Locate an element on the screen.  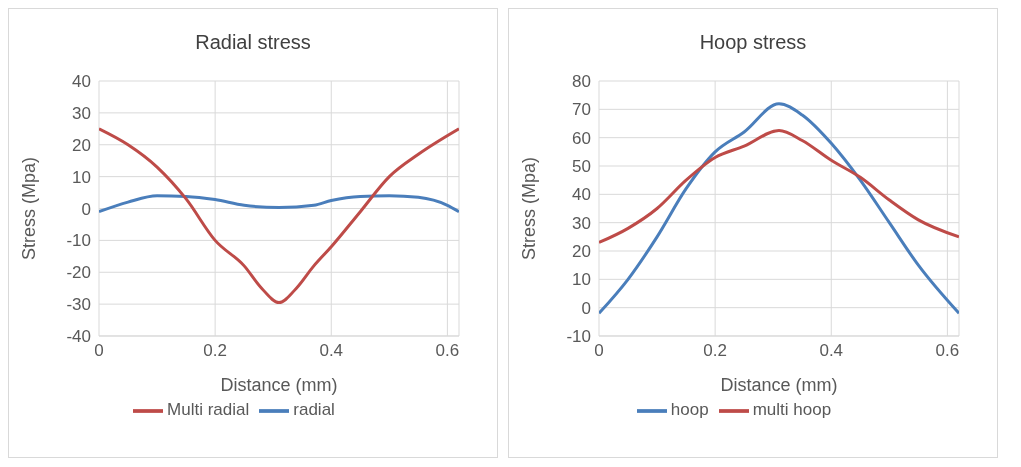
legend-label: multi hoop is located at coordinates (792, 410).